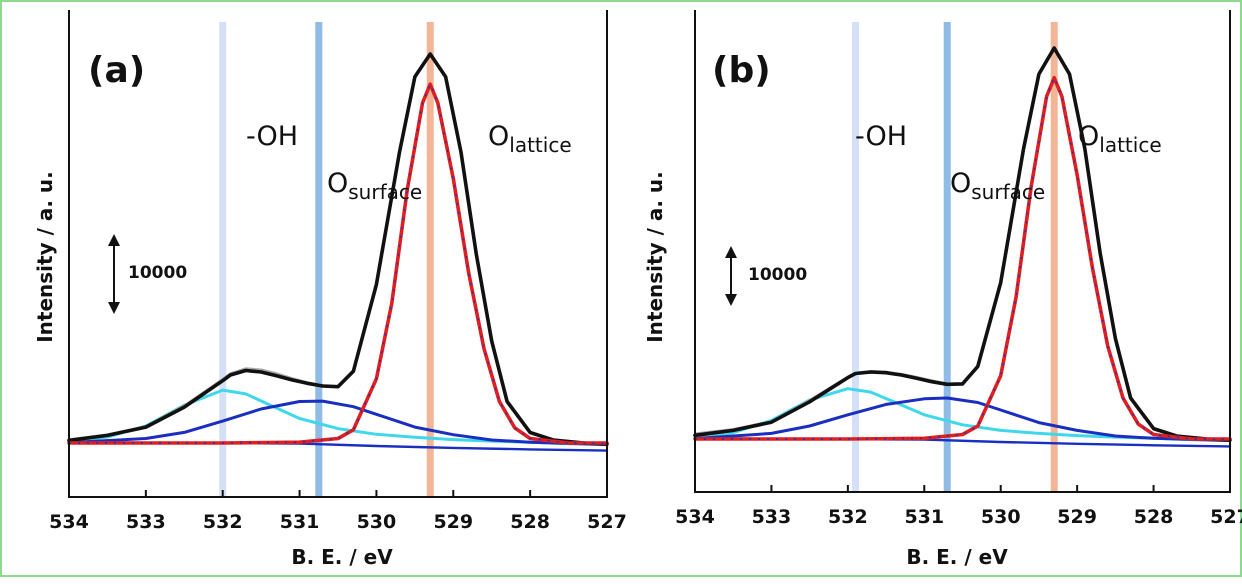  Describe the element at coordinates (997, 186) in the screenshot. I see `marker-label-b-1: Osurface` at that location.